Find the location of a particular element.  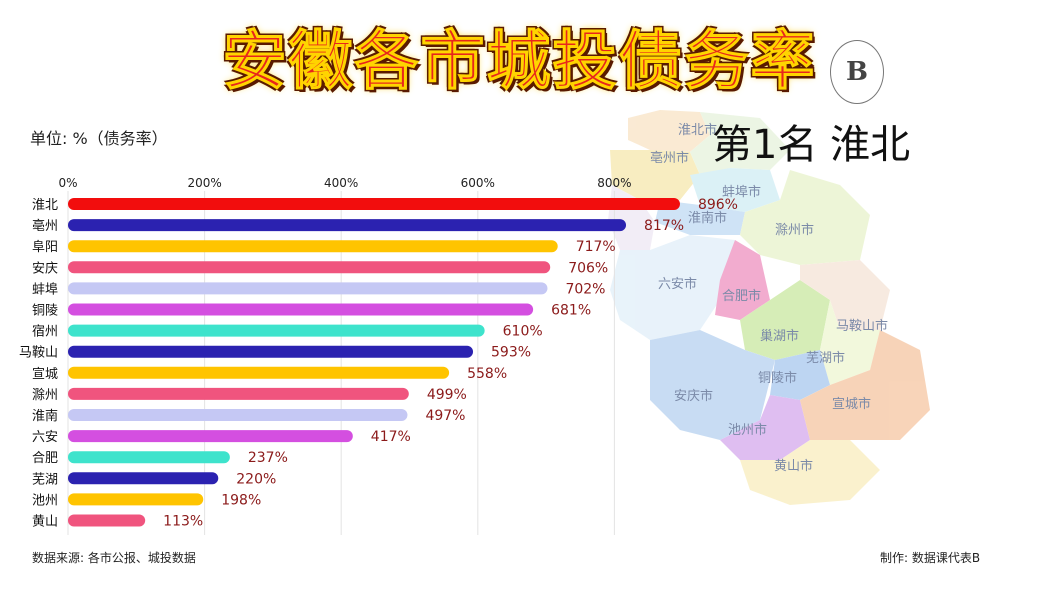

value-label: 717% is located at coordinates (596, 247).